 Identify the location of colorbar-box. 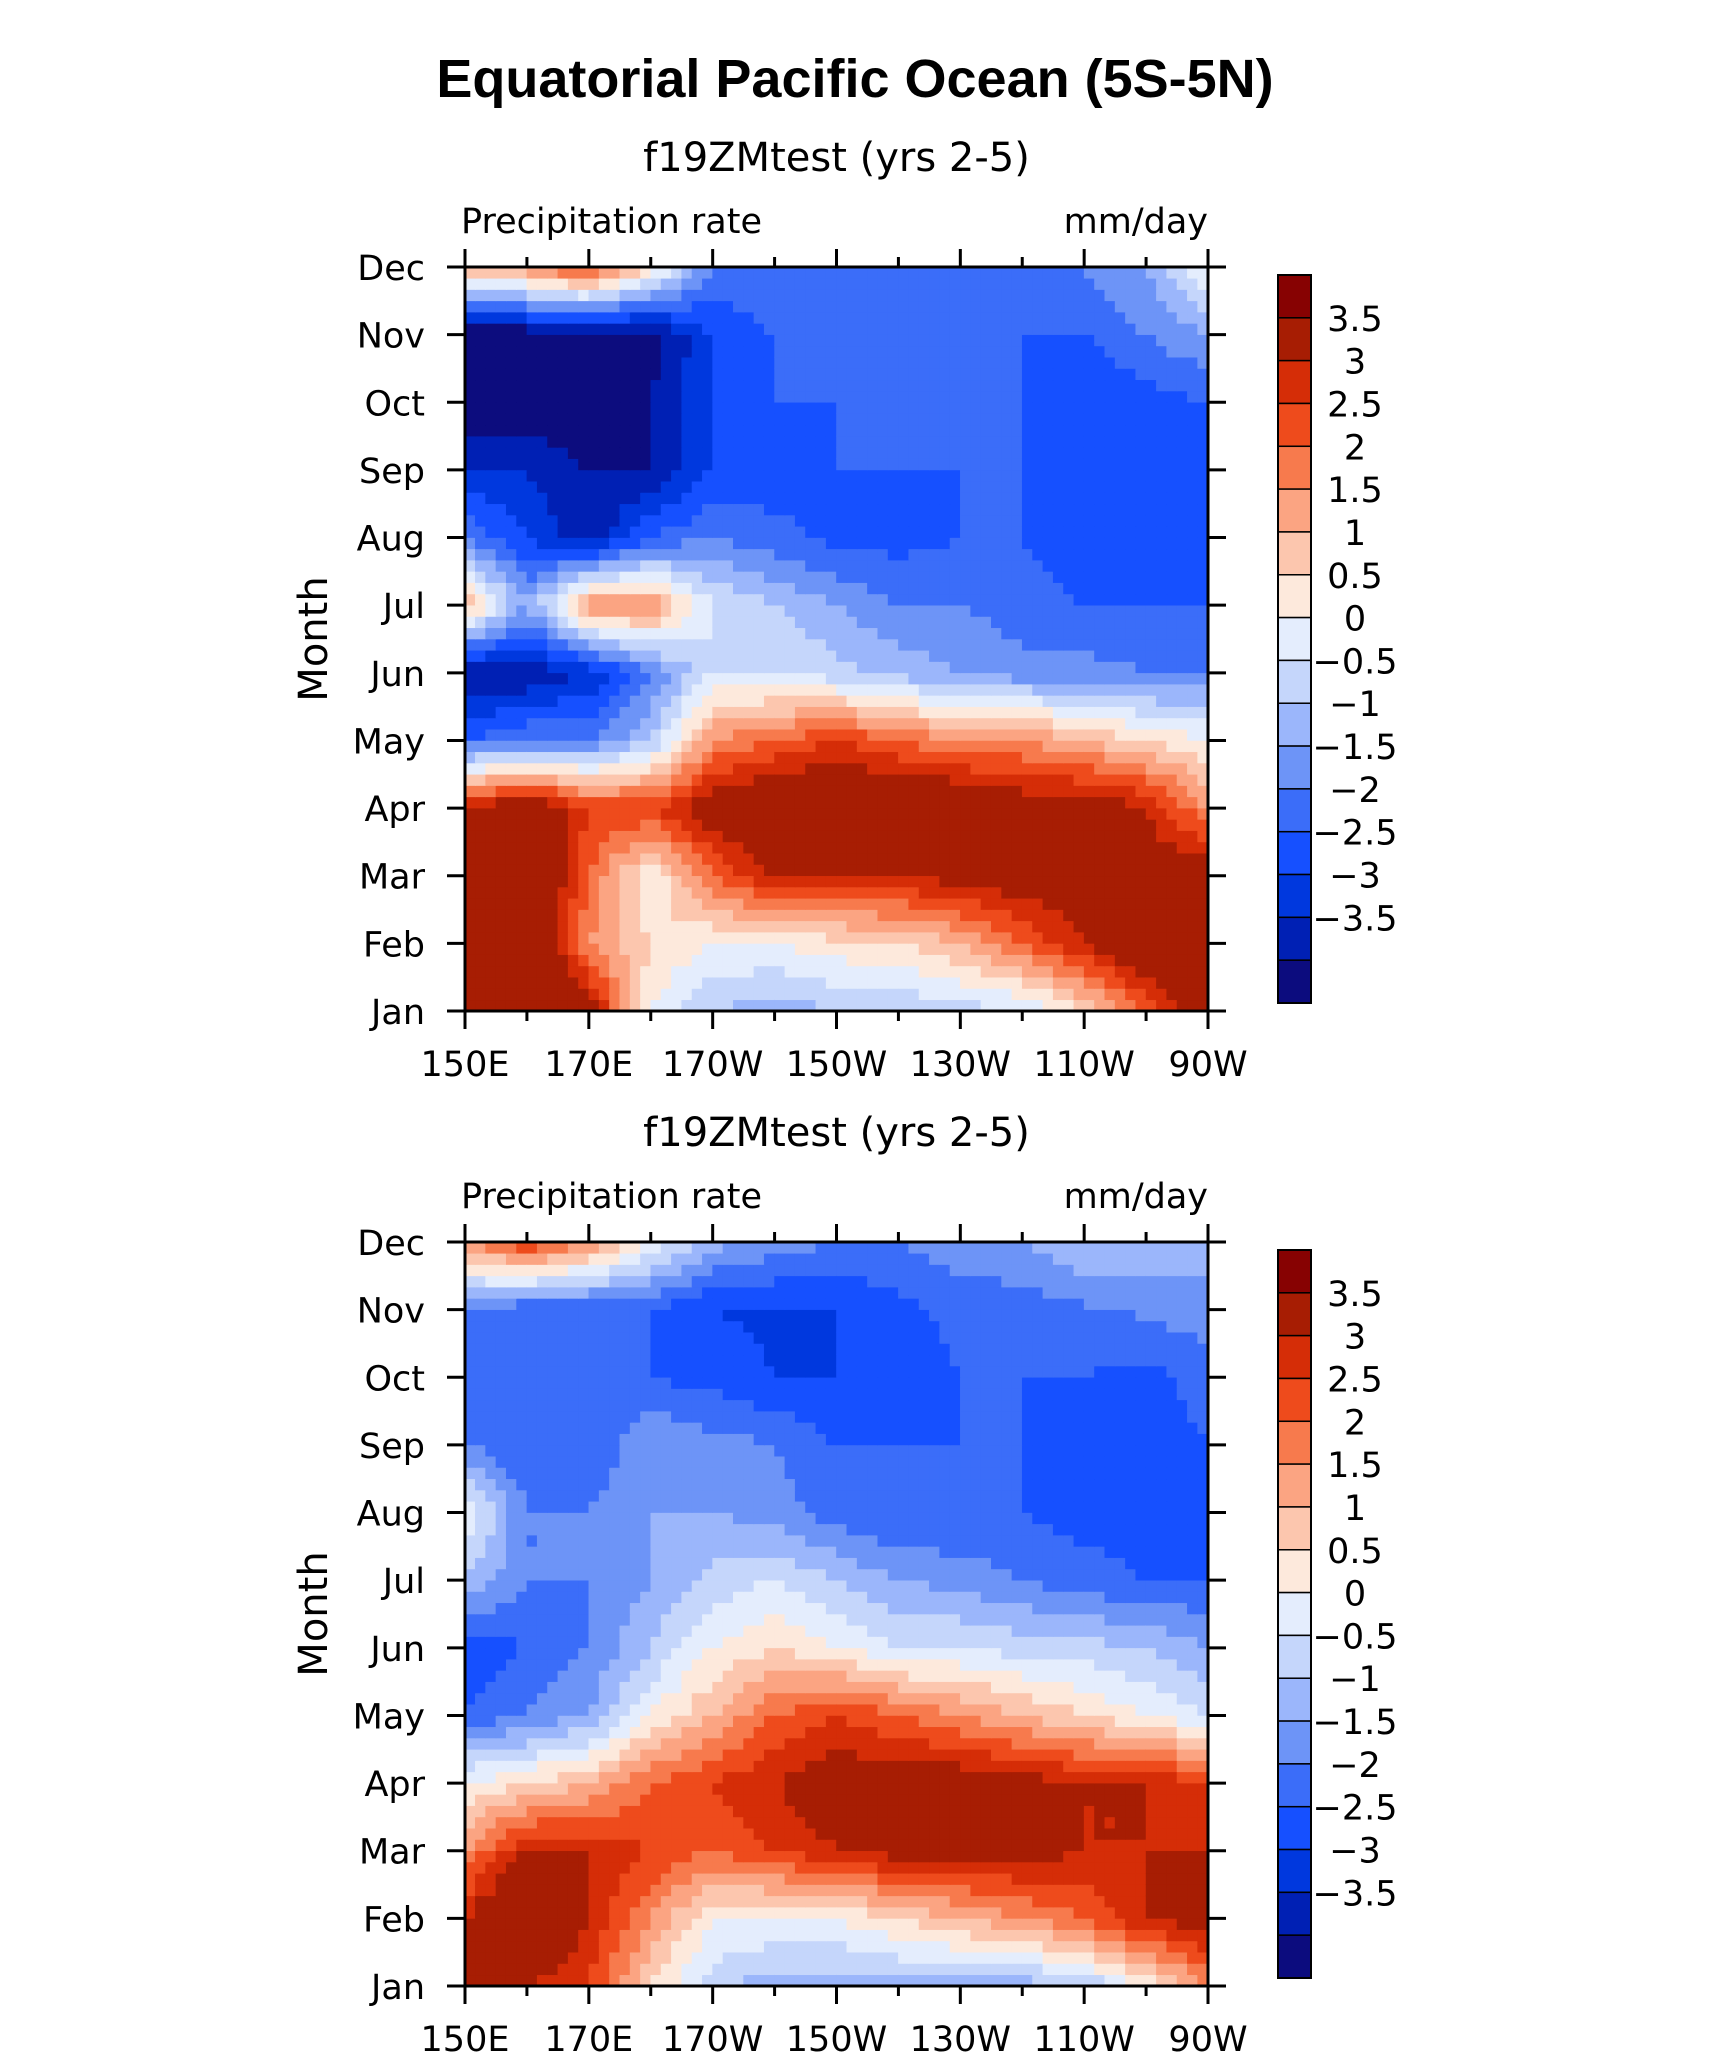
(1294, 339).